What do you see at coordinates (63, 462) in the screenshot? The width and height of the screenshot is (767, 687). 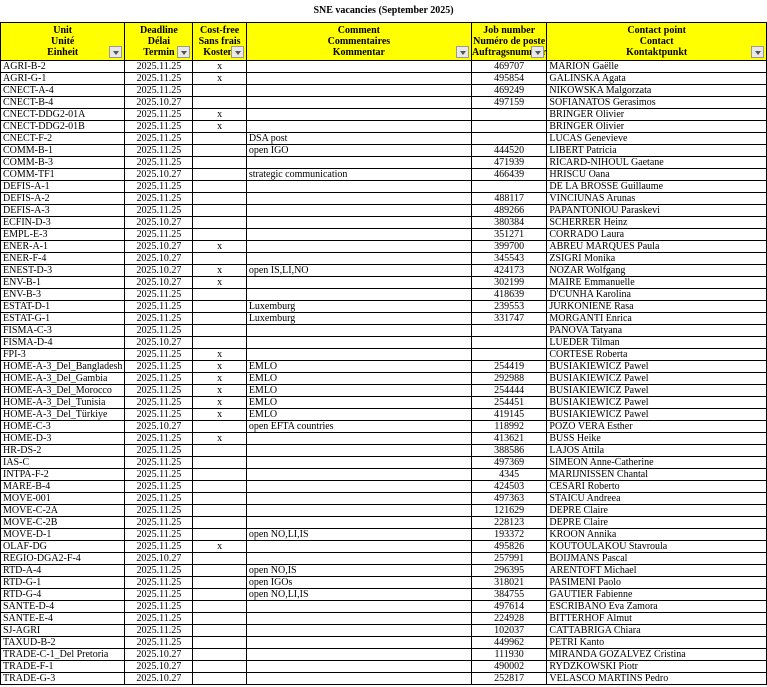 I see `cell-unit: IAS-C` at bounding box center [63, 462].